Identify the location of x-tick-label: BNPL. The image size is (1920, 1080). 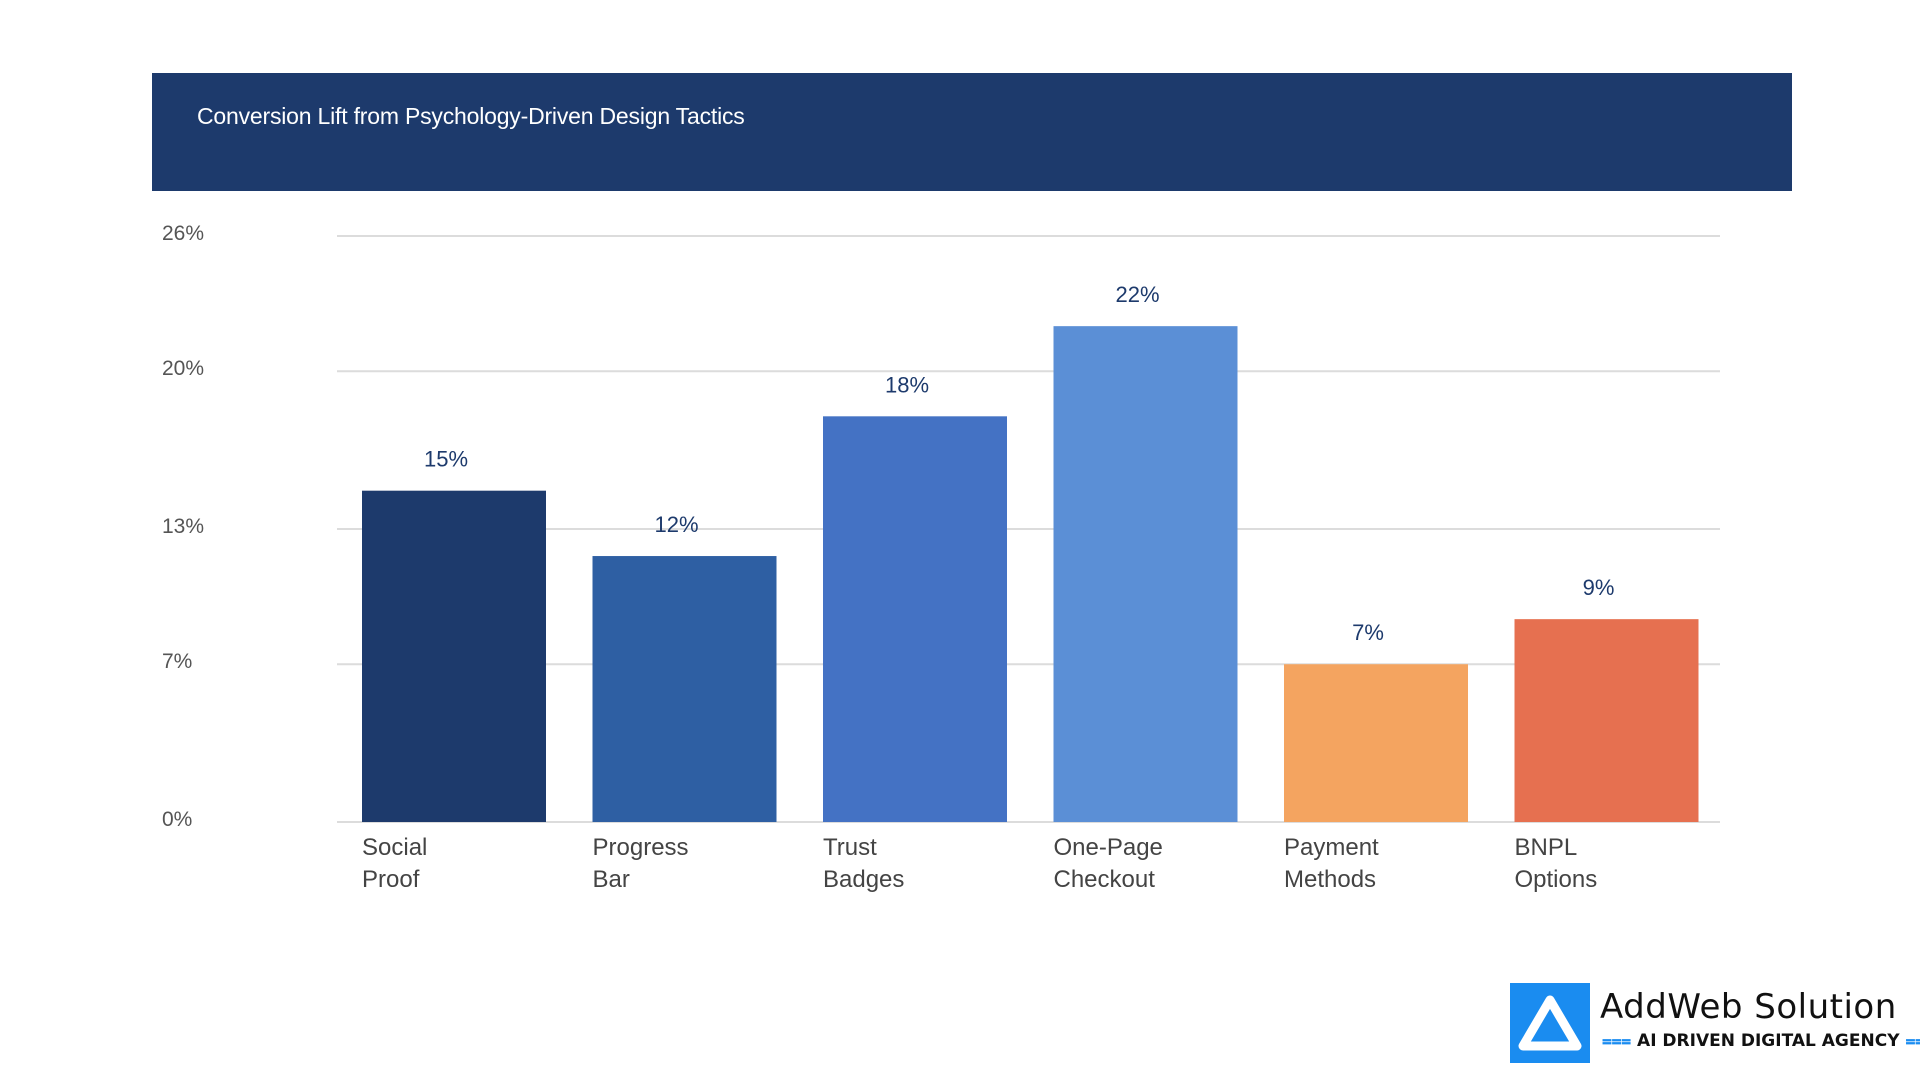
(1546, 847).